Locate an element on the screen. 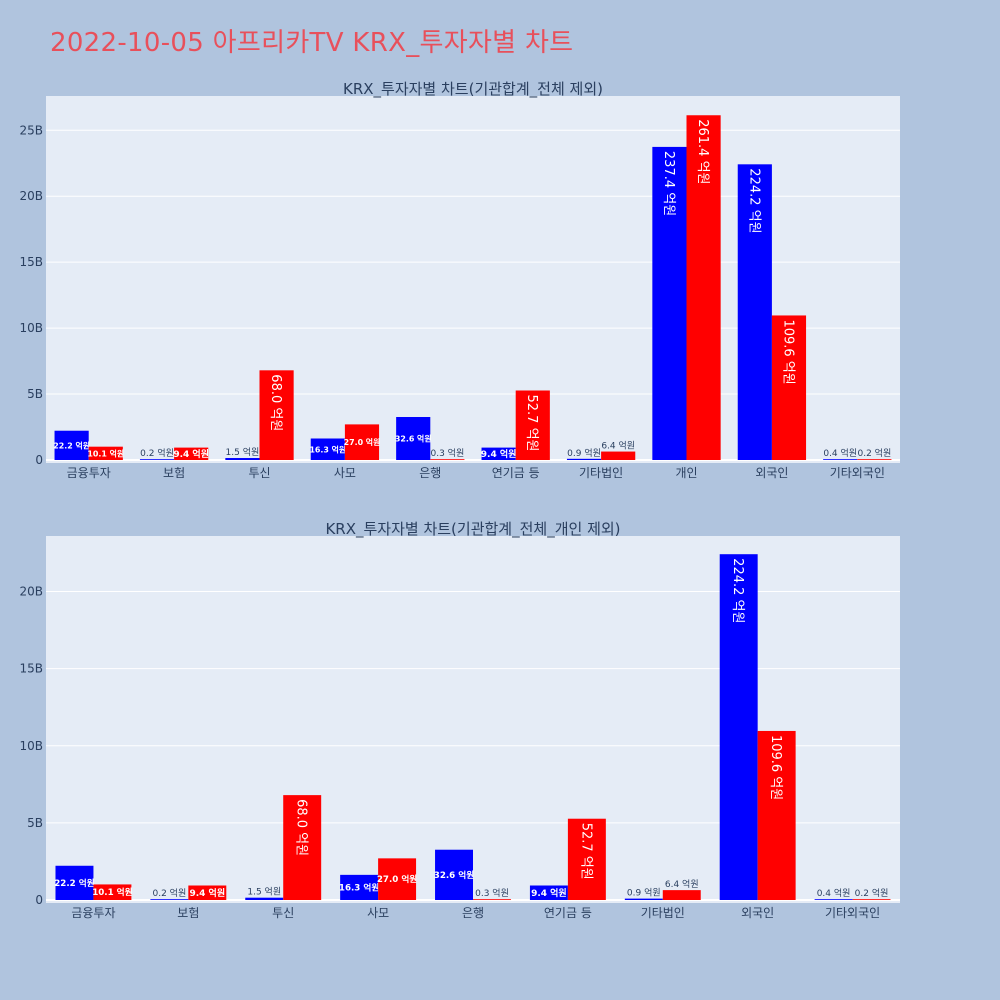  x-tick-label: 사모 is located at coordinates (378, 913).